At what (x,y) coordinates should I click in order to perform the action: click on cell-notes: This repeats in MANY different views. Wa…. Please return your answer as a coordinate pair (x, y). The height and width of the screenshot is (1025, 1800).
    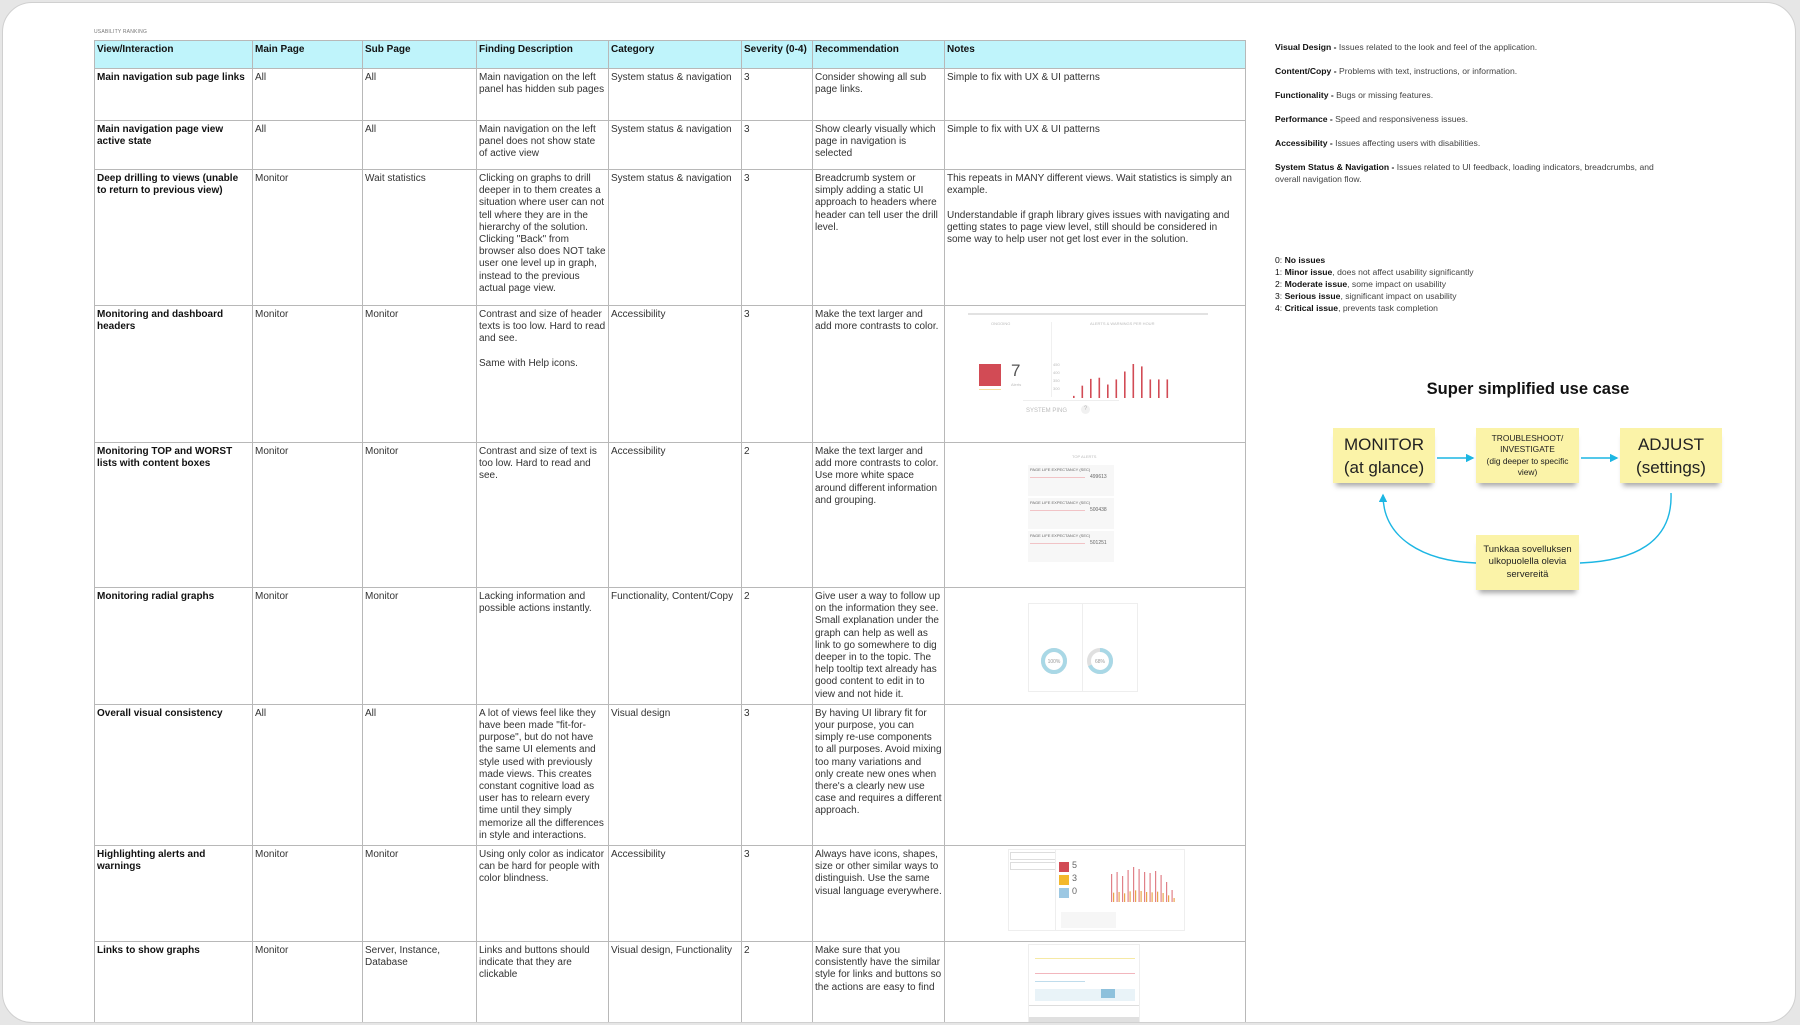
    Looking at the image, I should click on (1095, 237).